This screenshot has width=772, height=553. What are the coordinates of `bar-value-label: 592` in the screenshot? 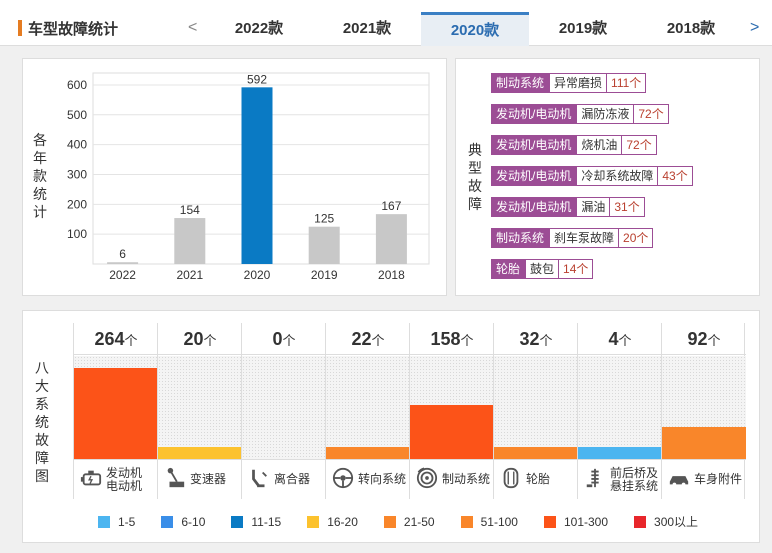 It's located at (257, 79).